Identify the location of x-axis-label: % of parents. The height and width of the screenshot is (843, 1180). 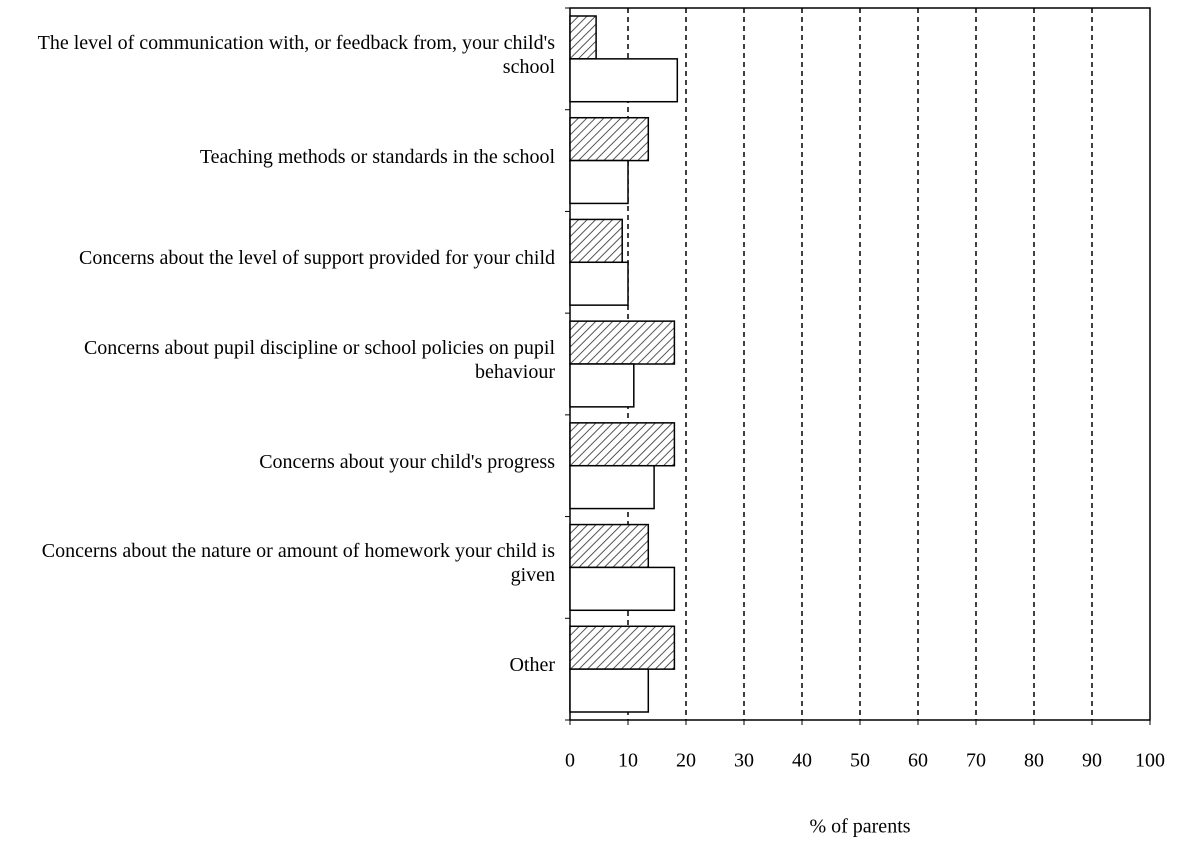
(859, 827).